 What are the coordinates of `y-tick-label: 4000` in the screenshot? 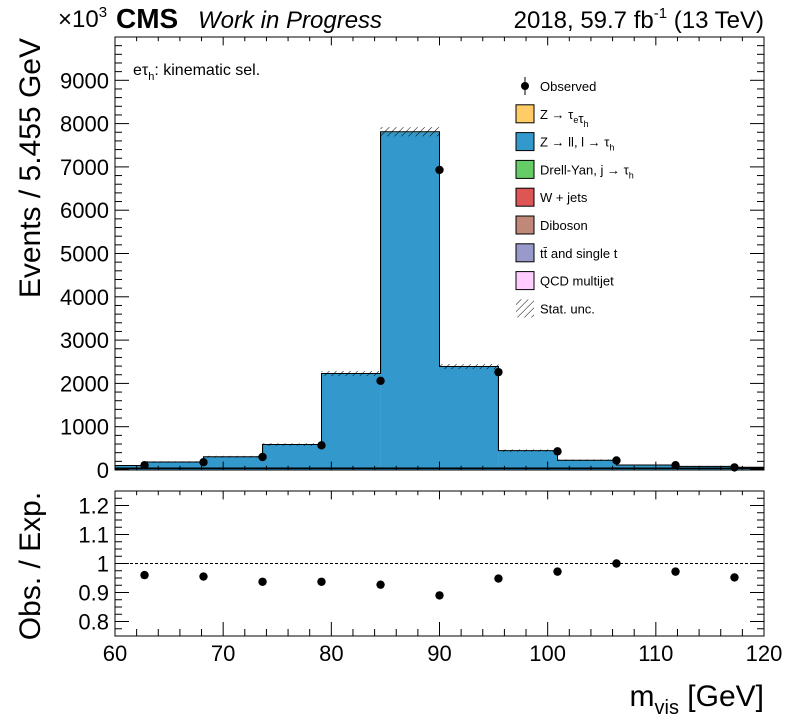 It's located at (84, 297).